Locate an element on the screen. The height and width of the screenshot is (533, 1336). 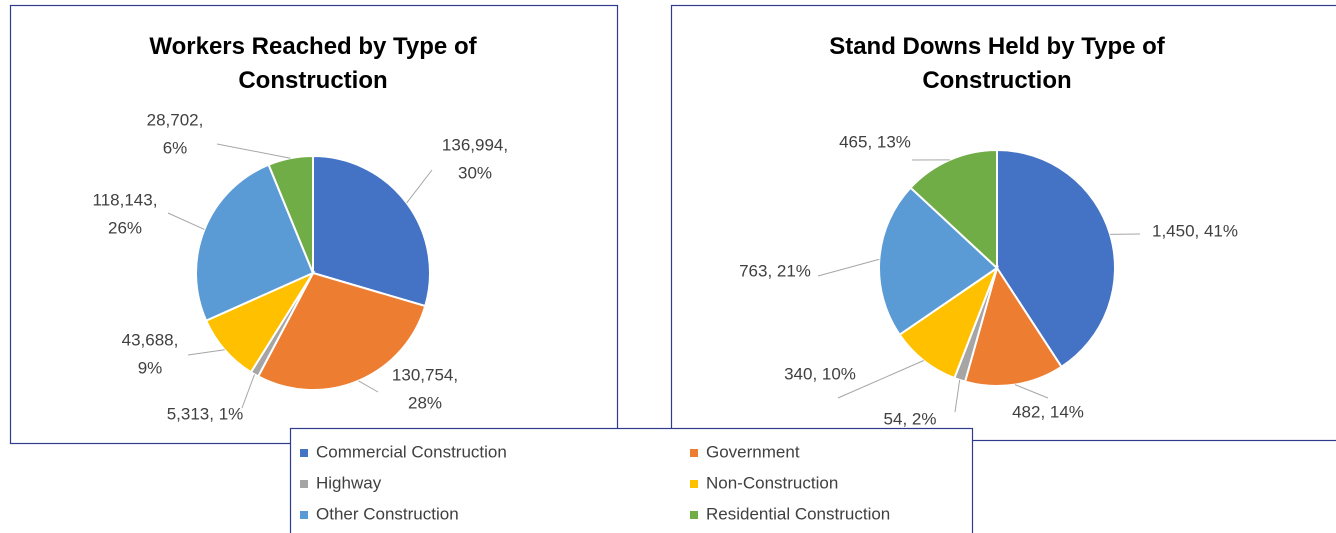
data-label: 130,754, is located at coordinates (425, 374).